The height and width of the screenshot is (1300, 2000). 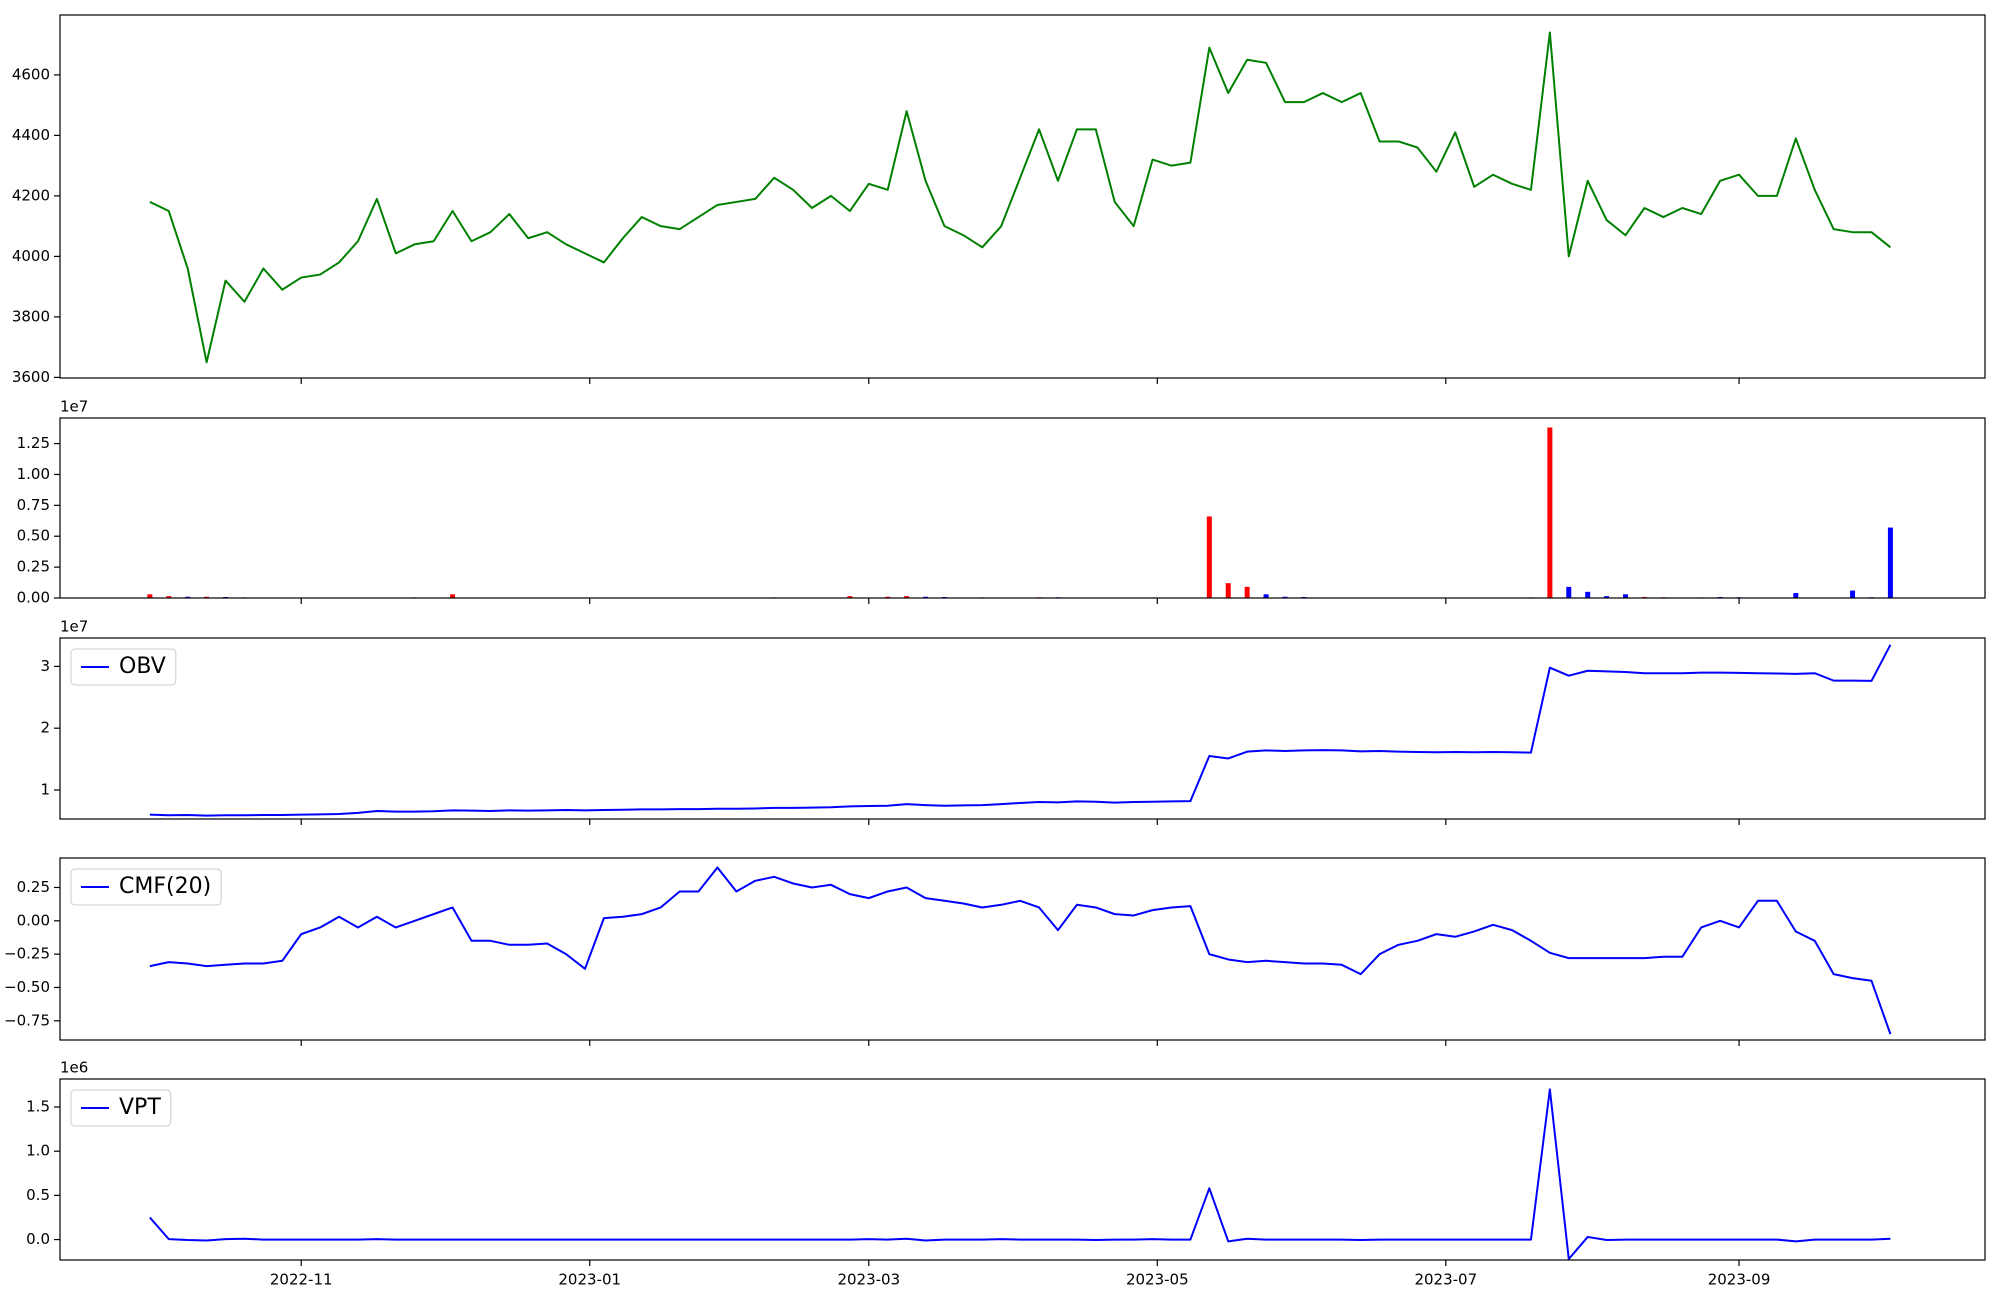 I want to click on y-tick-label: 2, so click(x=45, y=728).